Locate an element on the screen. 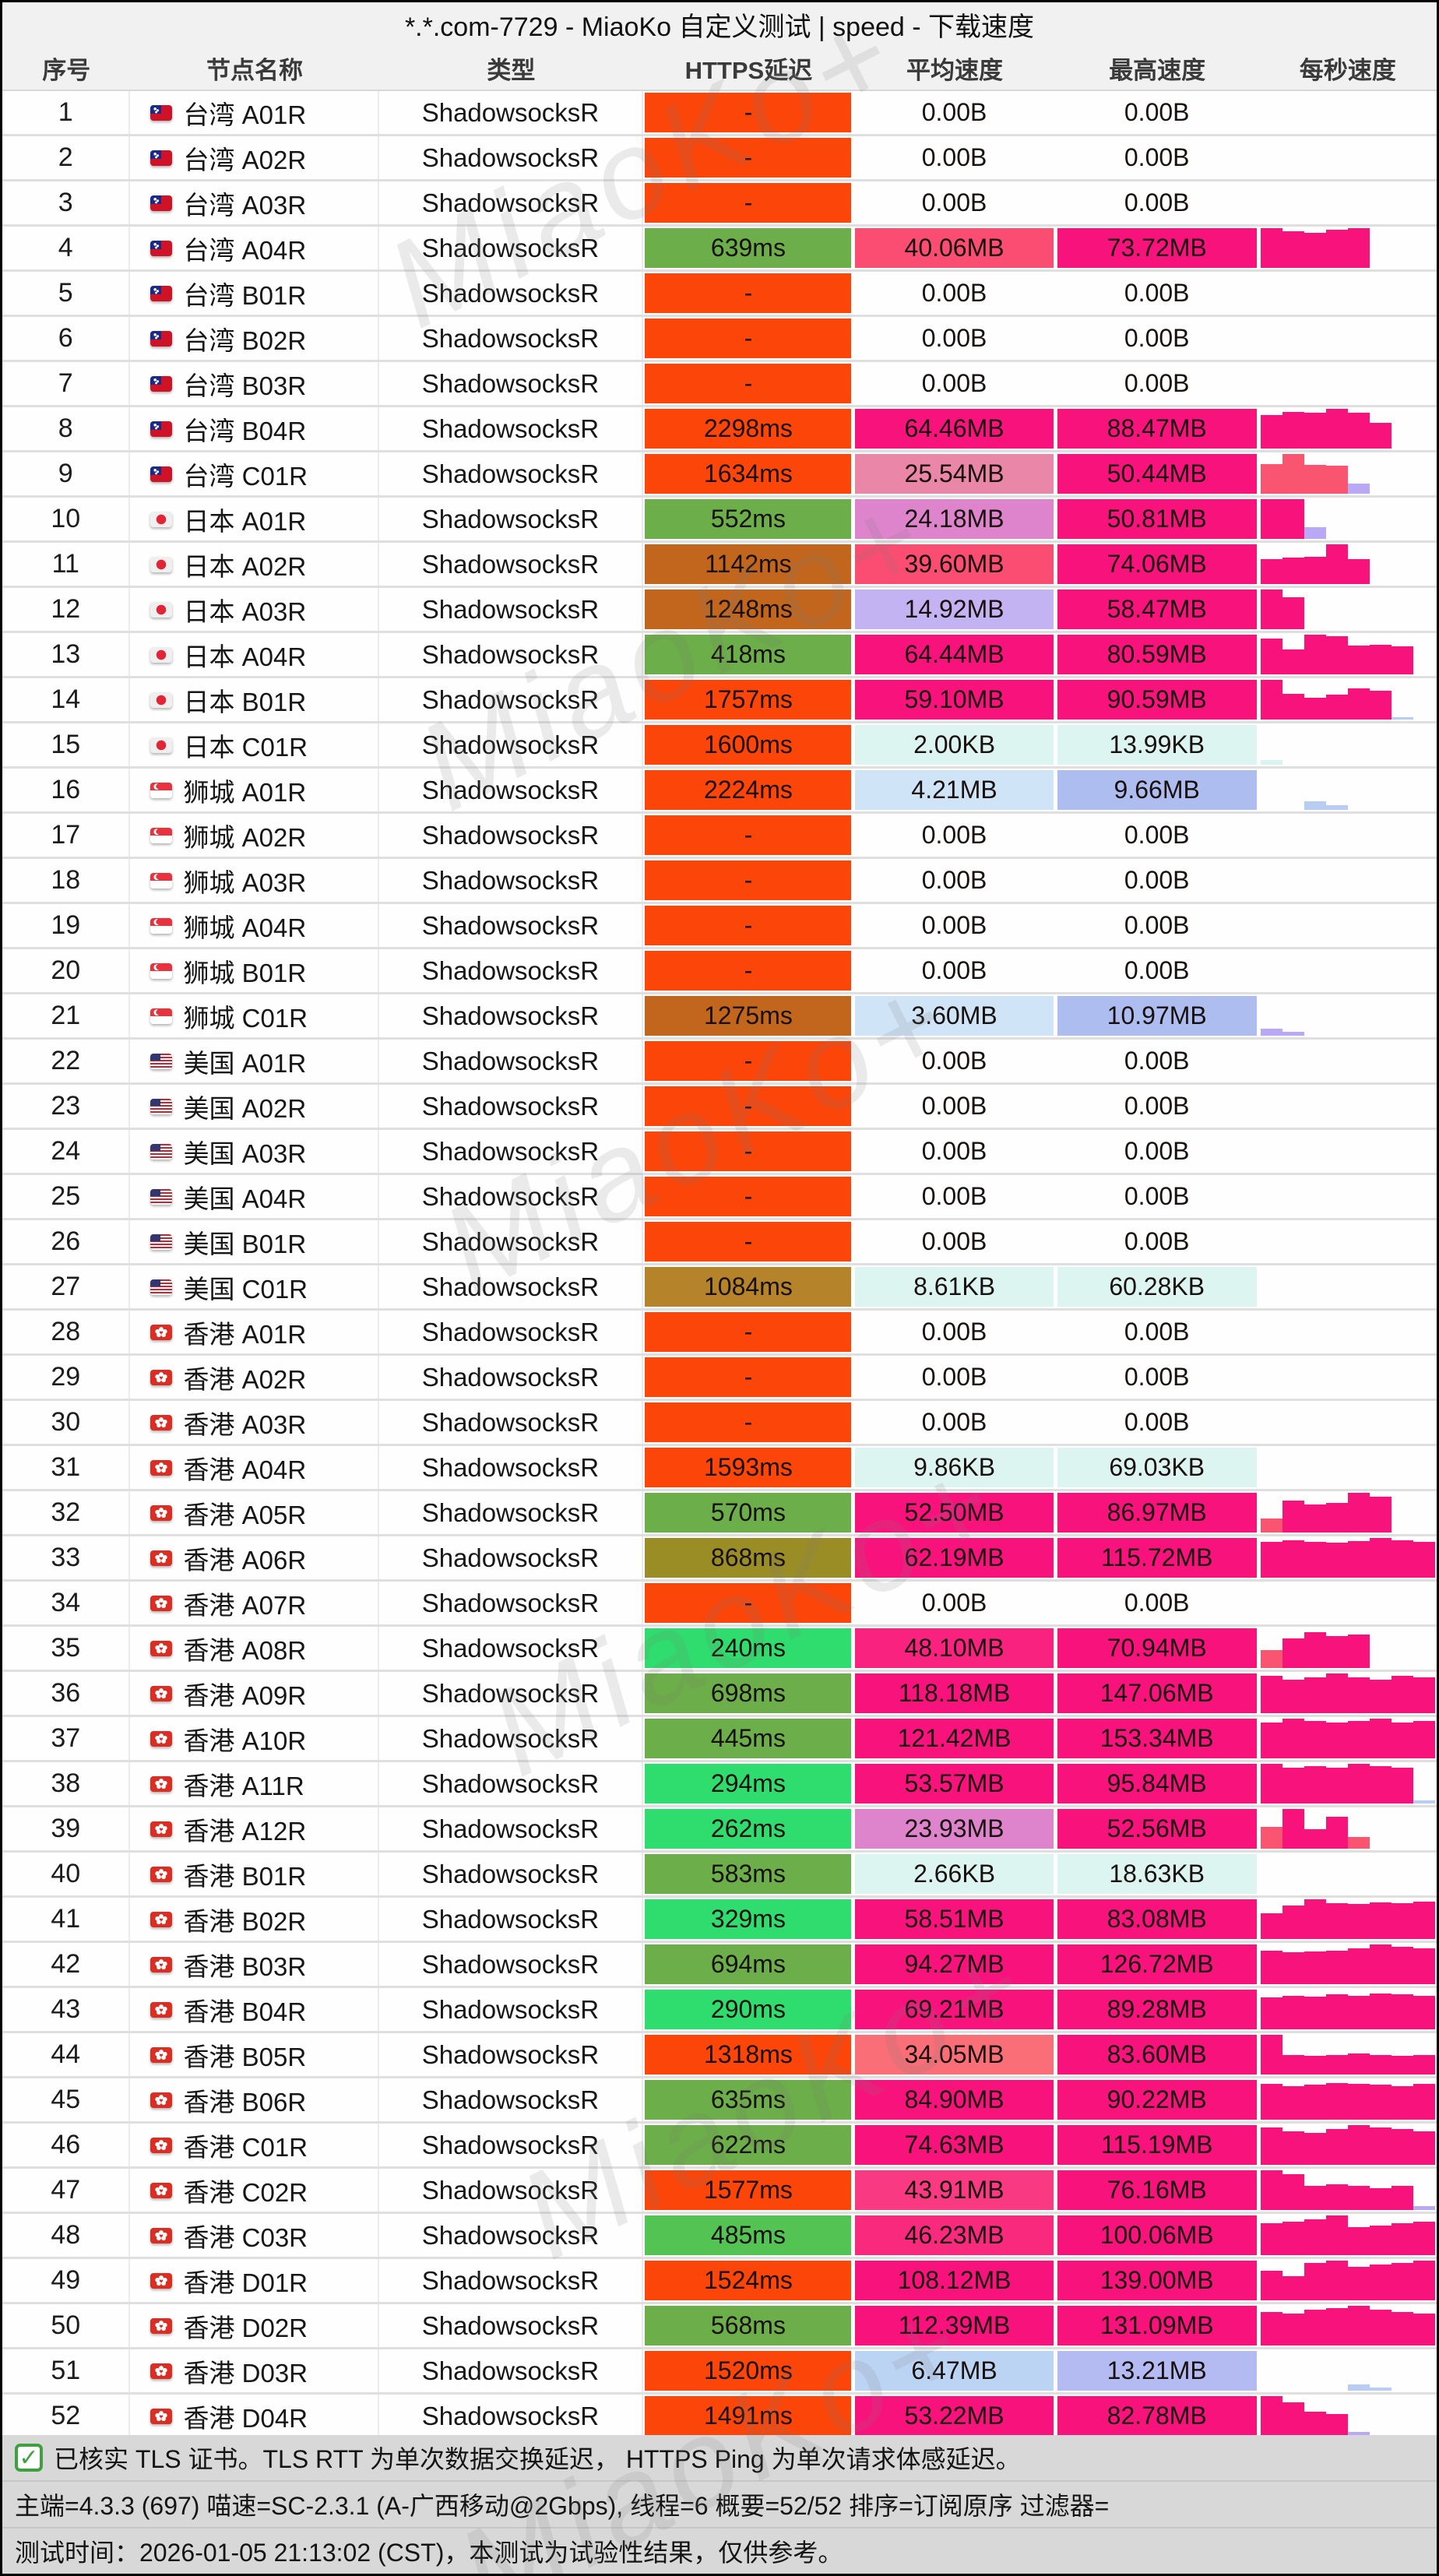  row-index: 14 is located at coordinates (66, 699).